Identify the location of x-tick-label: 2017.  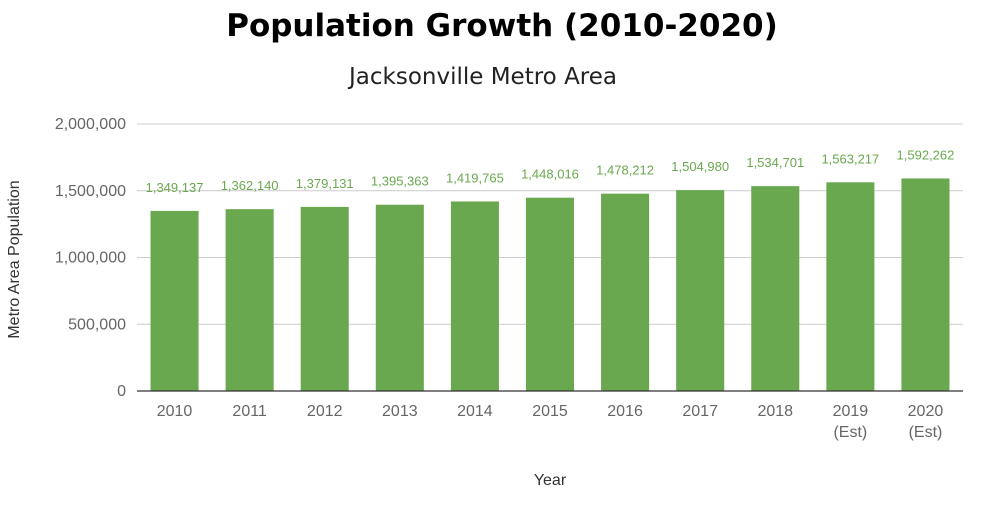
(700, 411).